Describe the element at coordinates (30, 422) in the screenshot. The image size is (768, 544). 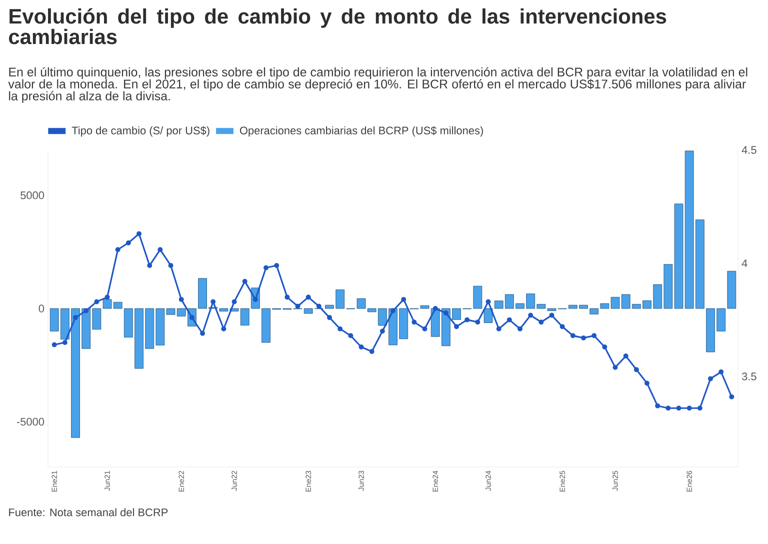
I see `y-tick-label: -5000` at that location.